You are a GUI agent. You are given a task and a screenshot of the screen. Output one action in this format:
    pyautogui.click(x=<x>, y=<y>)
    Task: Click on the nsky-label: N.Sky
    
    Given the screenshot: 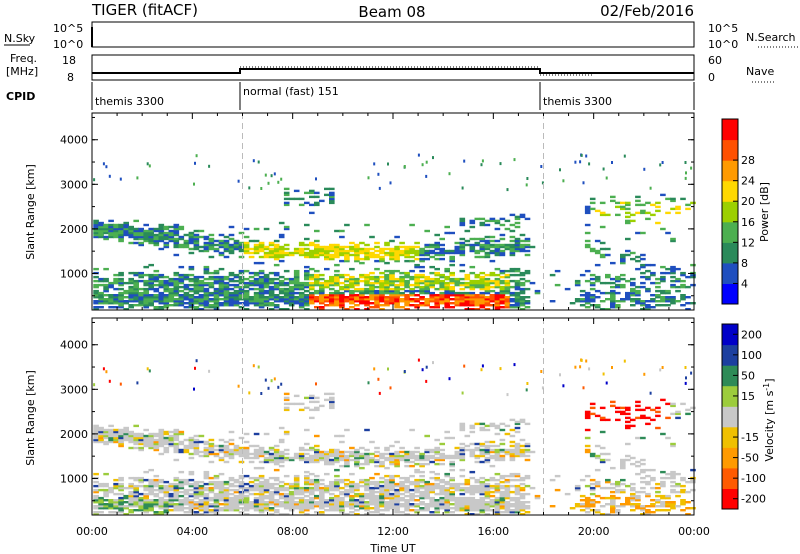 What is the action you would take?
    pyautogui.click(x=20, y=38)
    